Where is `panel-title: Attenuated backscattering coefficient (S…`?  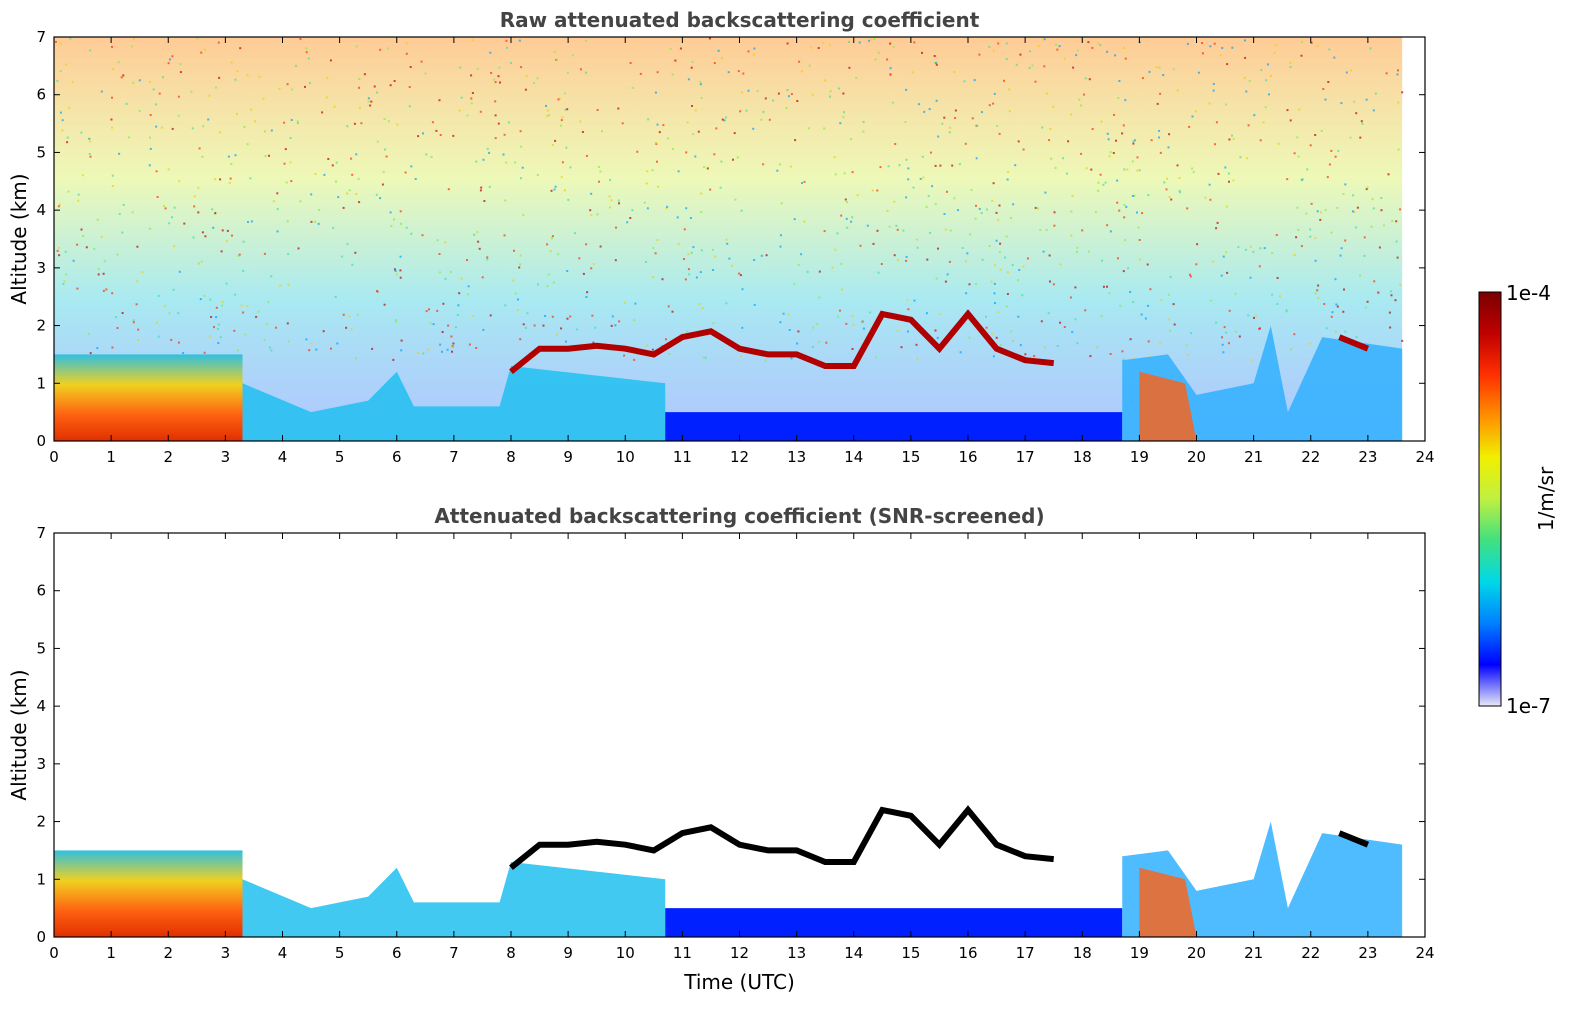 panel-title: Attenuated backscattering coefficient (S… is located at coordinates (739, 516).